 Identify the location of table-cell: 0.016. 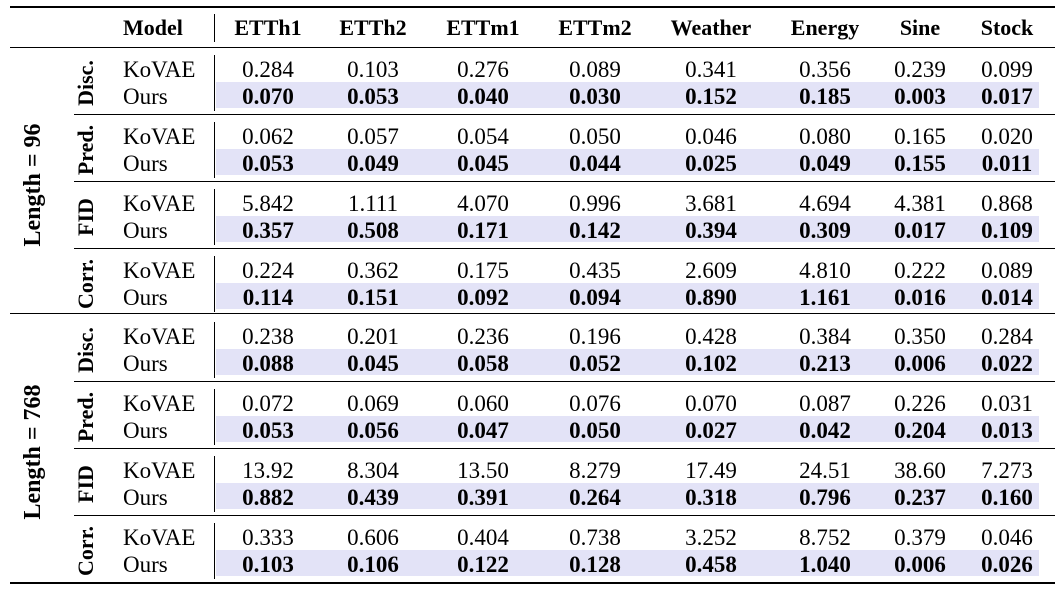
(920, 297).